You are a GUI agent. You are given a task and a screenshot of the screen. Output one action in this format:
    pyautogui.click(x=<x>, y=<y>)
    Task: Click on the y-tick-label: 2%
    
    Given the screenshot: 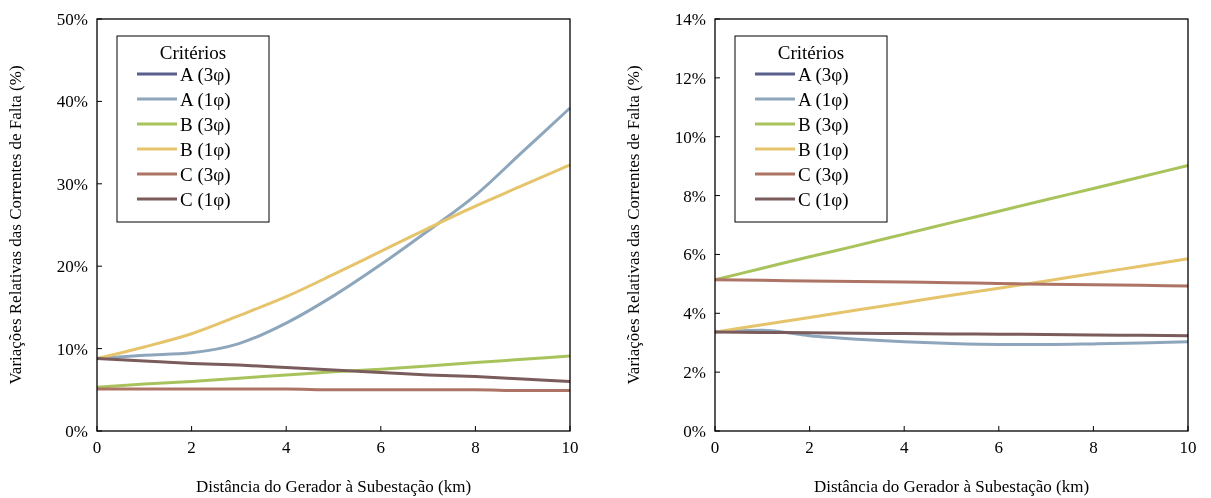 What is the action you would take?
    pyautogui.click(x=694, y=373)
    